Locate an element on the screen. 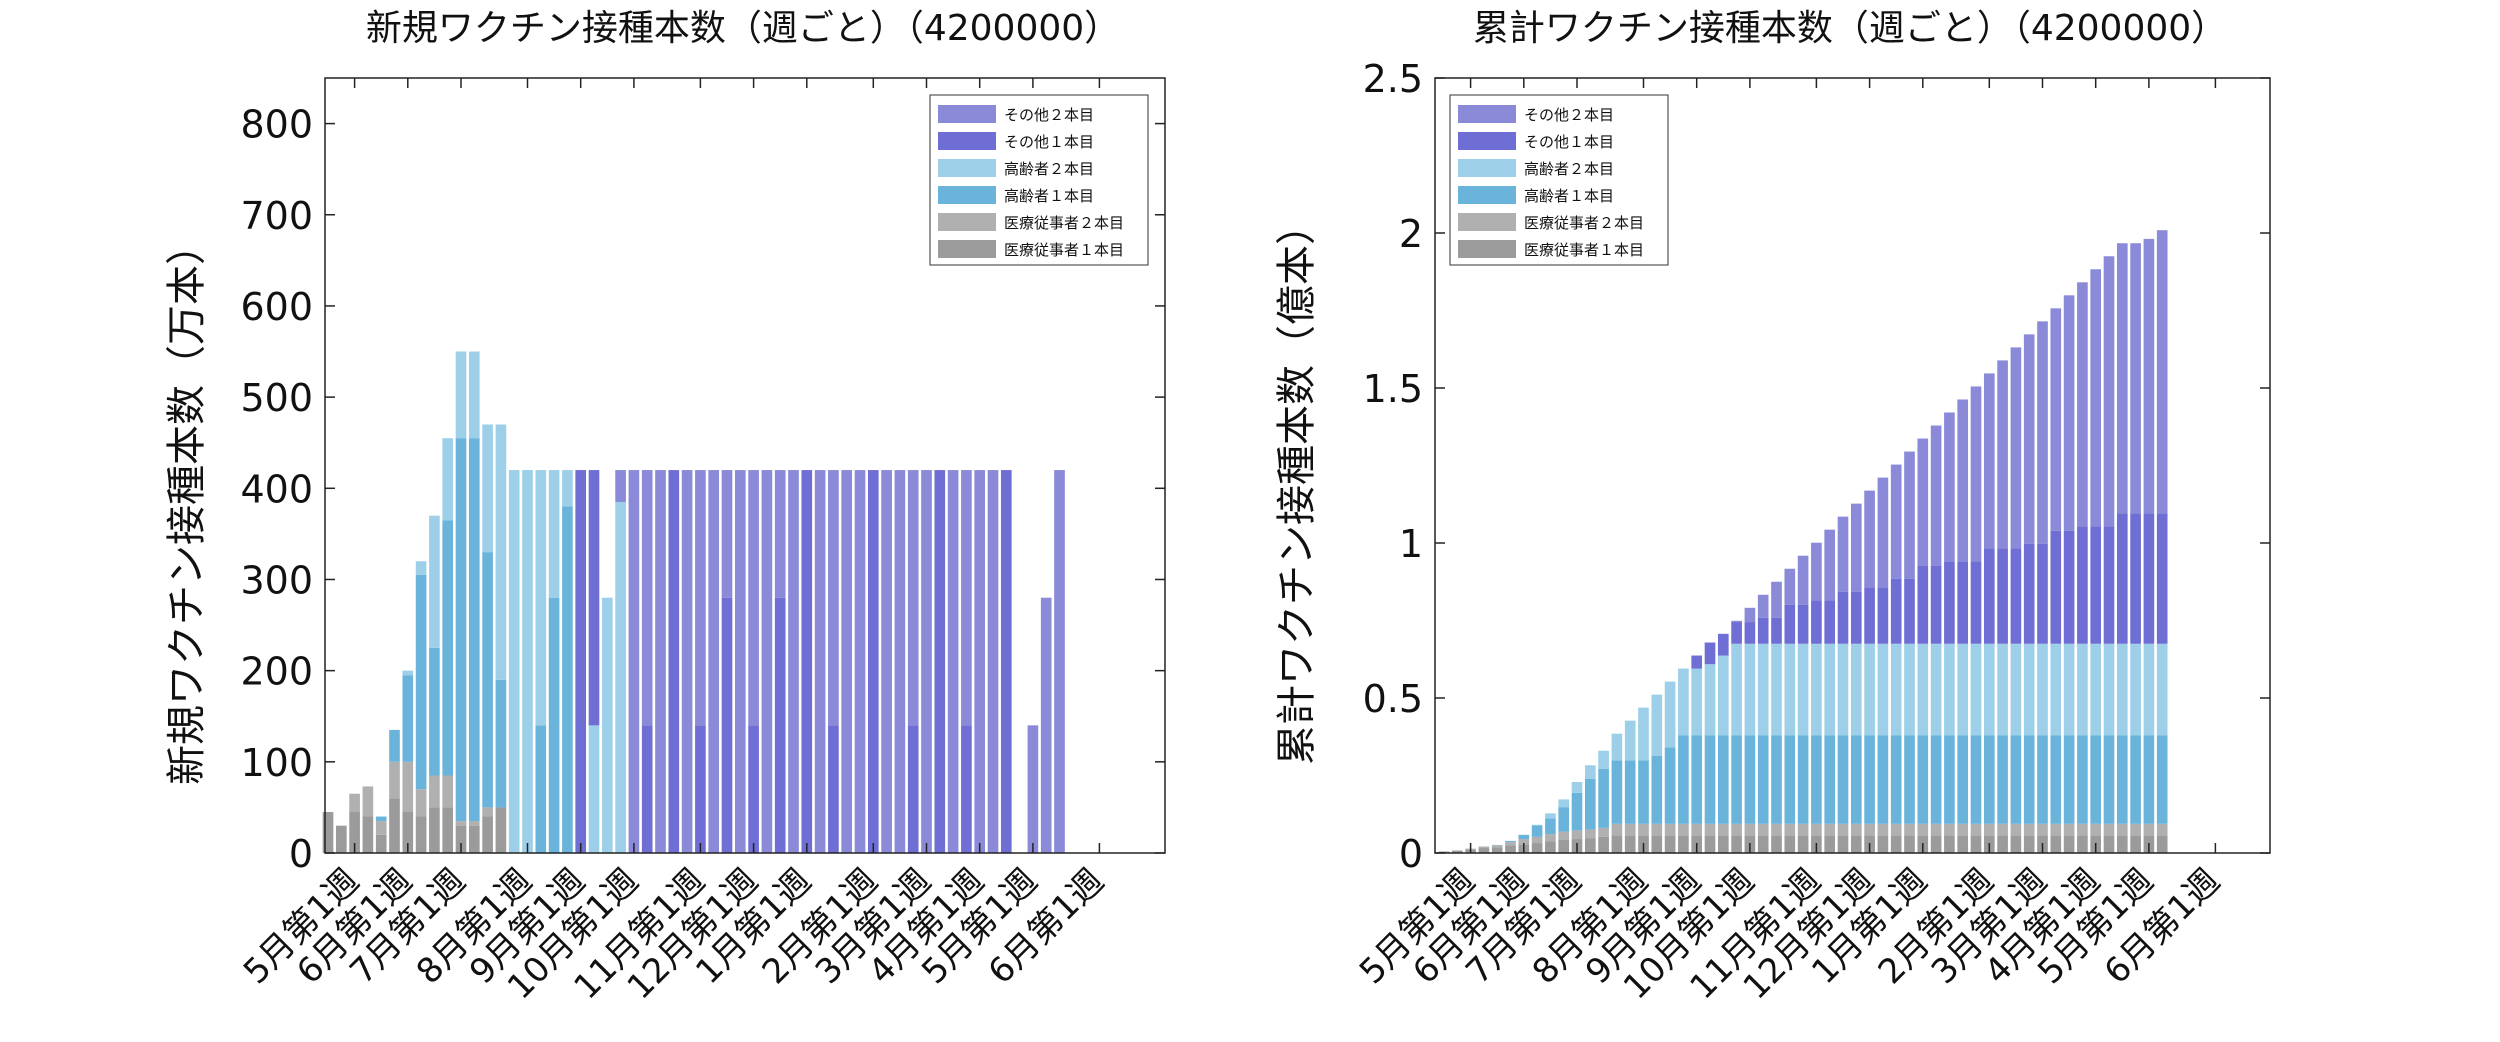  legend-label-elderly2: 高齢者２本目 is located at coordinates (1049, 169).